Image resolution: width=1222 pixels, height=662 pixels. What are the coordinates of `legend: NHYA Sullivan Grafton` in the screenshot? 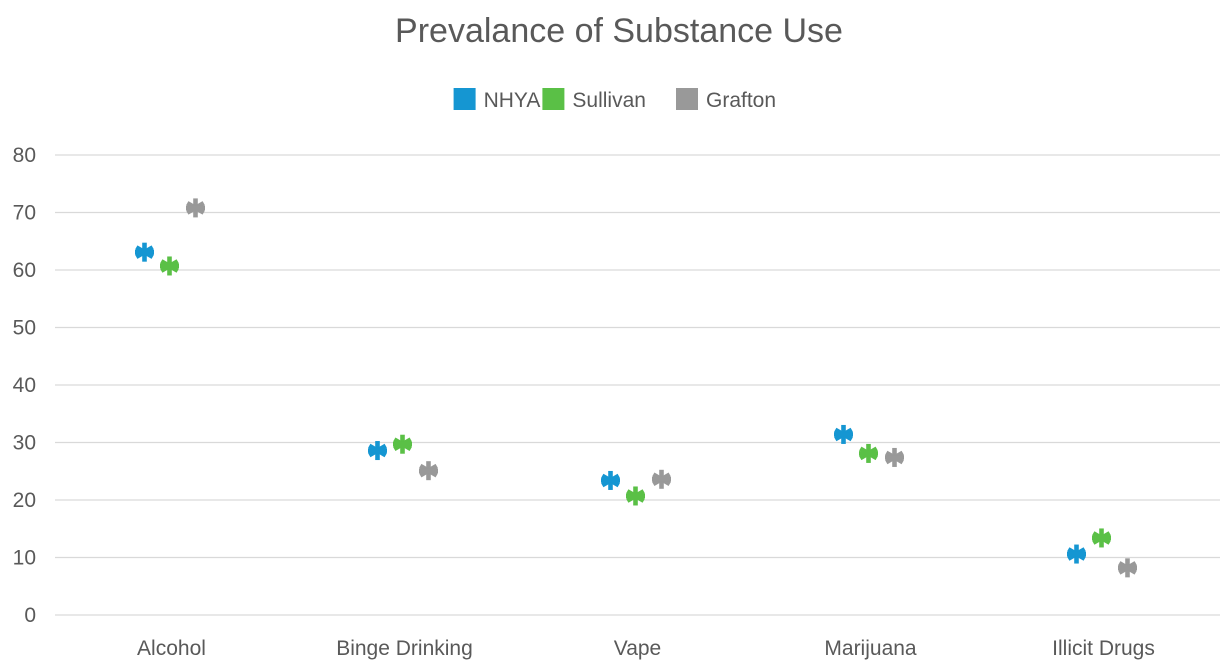 It's located at (614, 100).